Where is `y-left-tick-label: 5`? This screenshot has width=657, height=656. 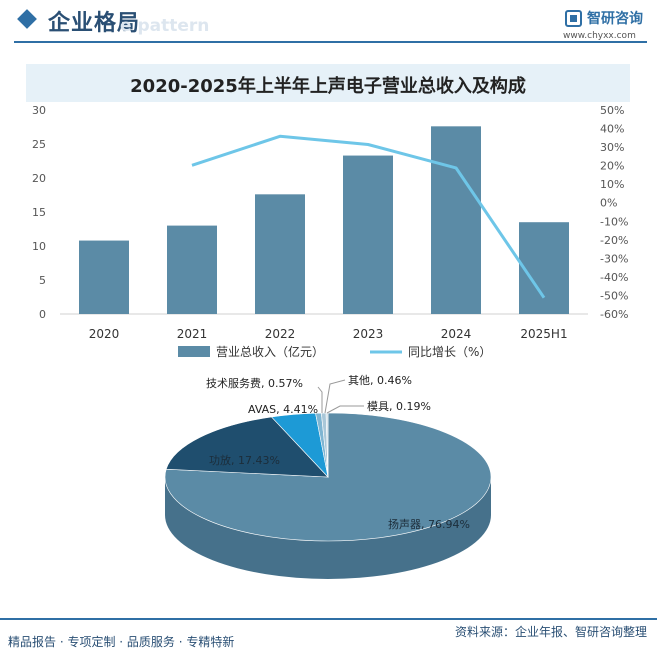 y-left-tick-label: 5 is located at coordinates (42, 280).